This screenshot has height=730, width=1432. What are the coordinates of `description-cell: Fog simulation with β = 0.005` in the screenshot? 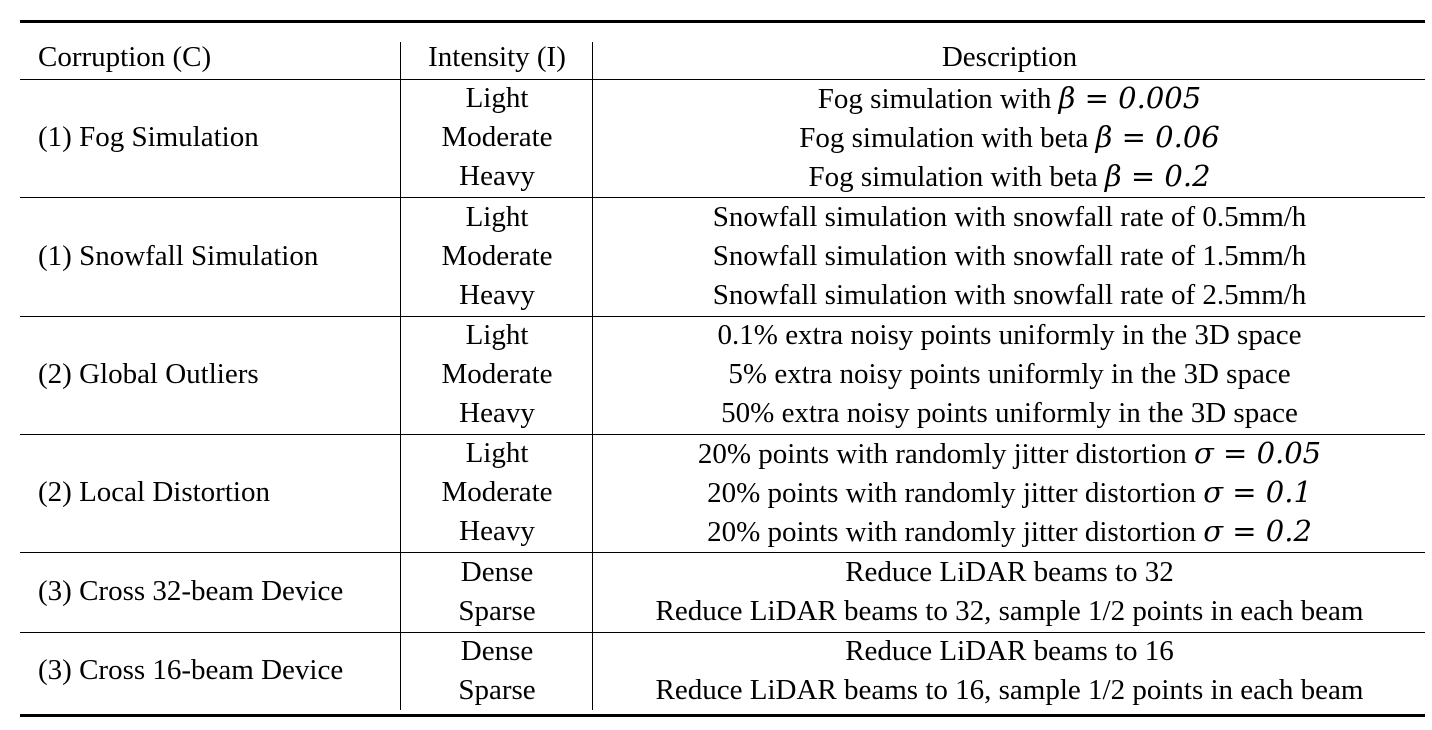 It's located at (1009, 98).